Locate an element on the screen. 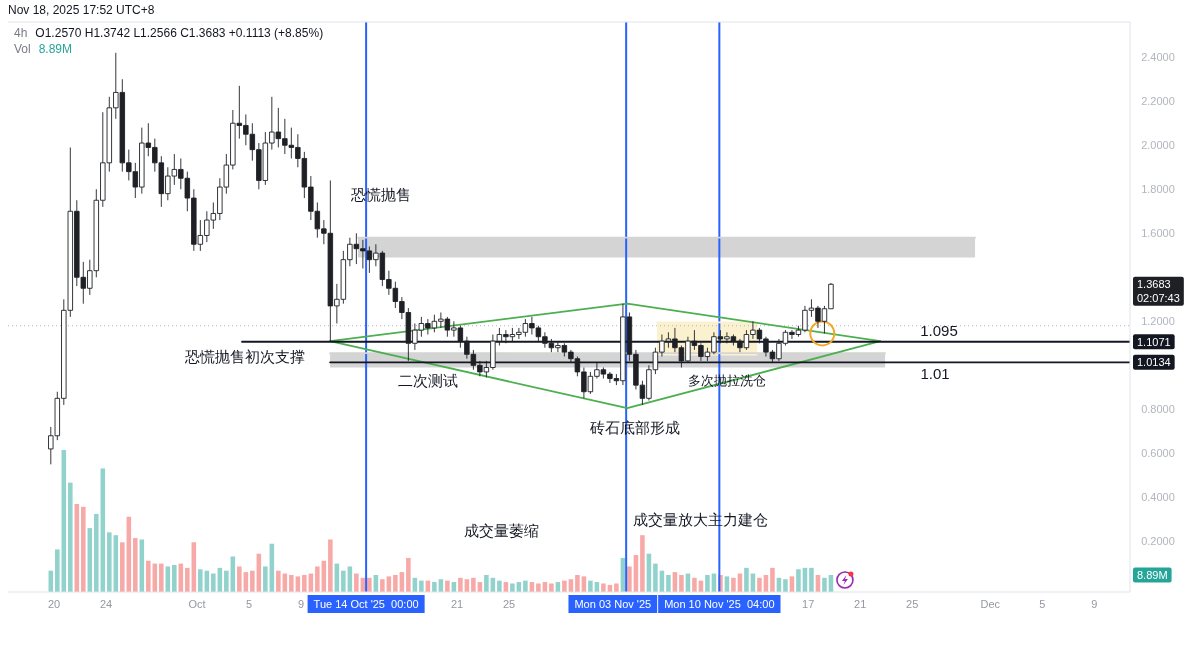 This screenshot has width=1200, height=666. chart-subtitle: O1.2570 H1.3742 L1.2566 C1.3683 +0.1113 (+8.85%) is located at coordinates (179, 33).